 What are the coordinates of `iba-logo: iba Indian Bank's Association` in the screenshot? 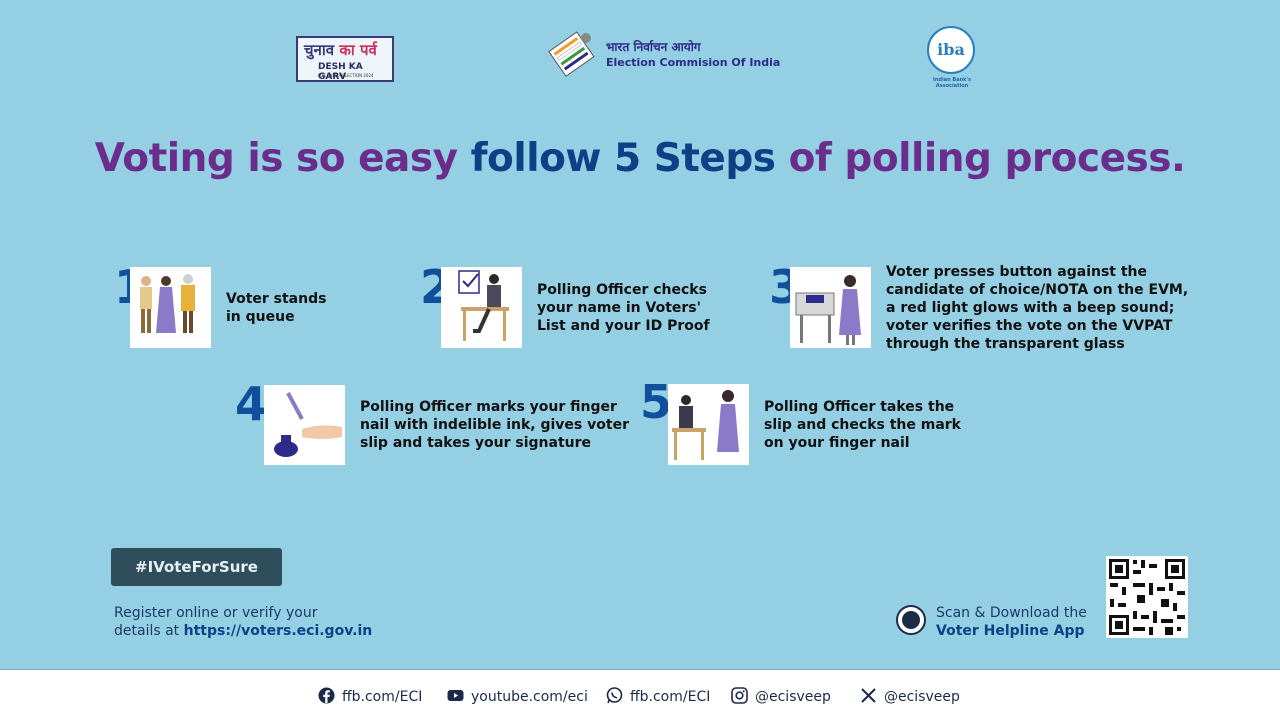 It's located at (952, 57).